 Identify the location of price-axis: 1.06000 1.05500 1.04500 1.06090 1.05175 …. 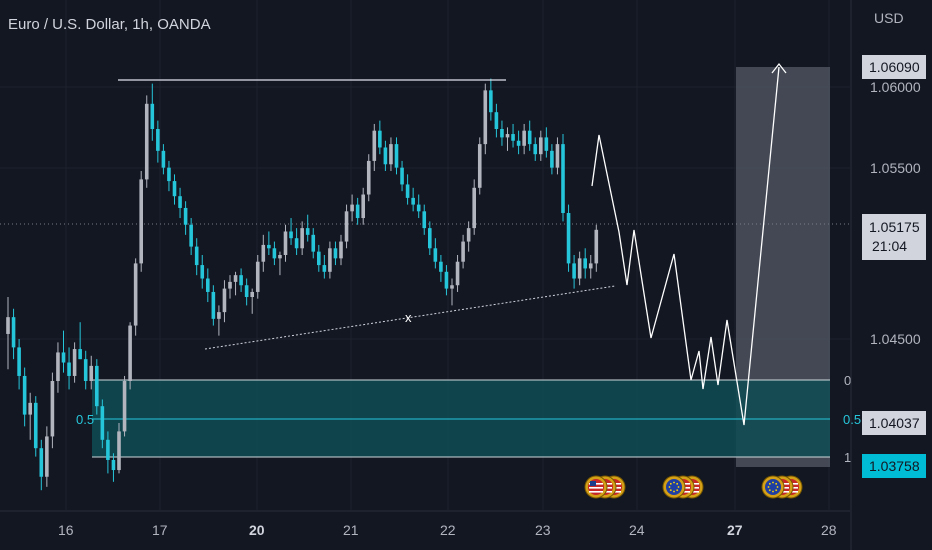
(888, 275).